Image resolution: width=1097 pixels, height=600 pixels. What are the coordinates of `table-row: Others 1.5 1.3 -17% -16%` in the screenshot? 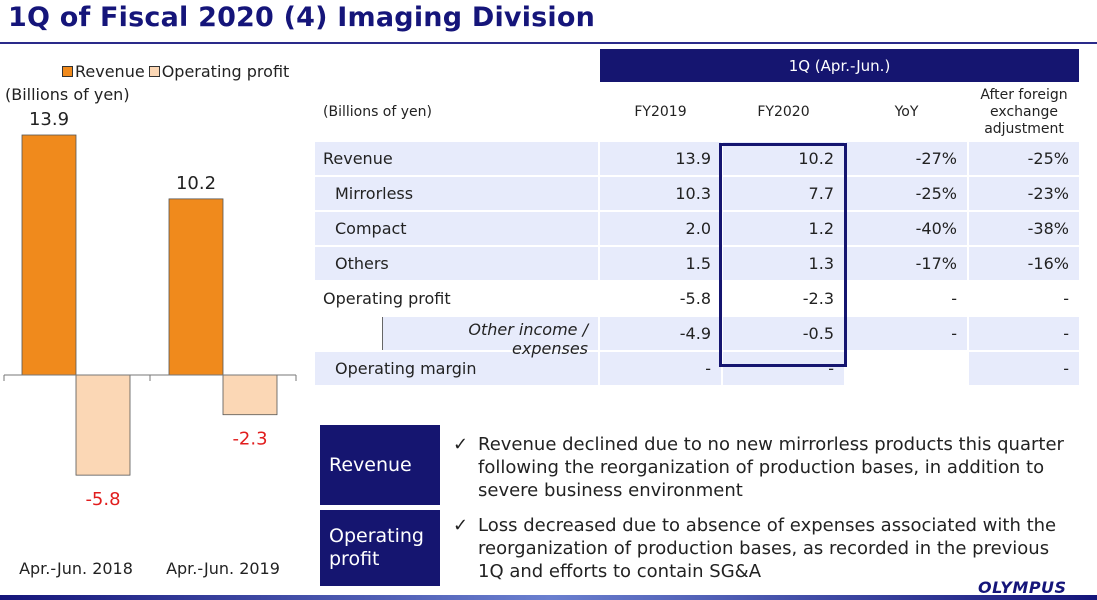 It's located at (697, 263).